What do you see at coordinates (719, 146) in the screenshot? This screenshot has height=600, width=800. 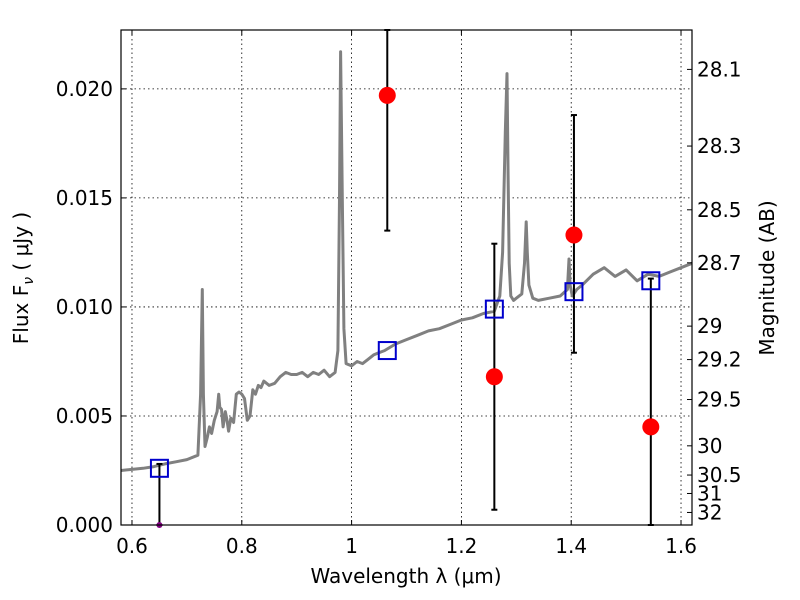 I see `mag-tick-label: 28.3` at bounding box center [719, 146].